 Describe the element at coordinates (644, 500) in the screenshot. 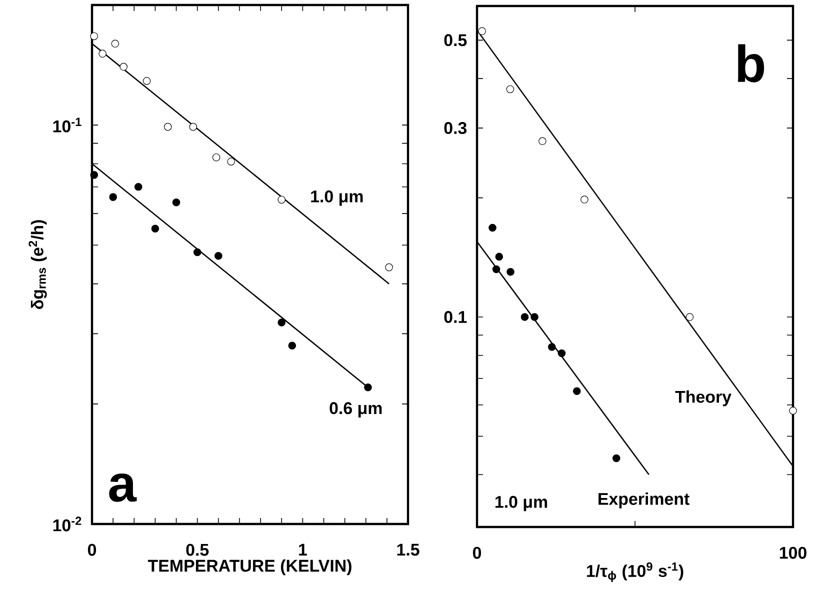

I see `annotation: Experiment` at that location.